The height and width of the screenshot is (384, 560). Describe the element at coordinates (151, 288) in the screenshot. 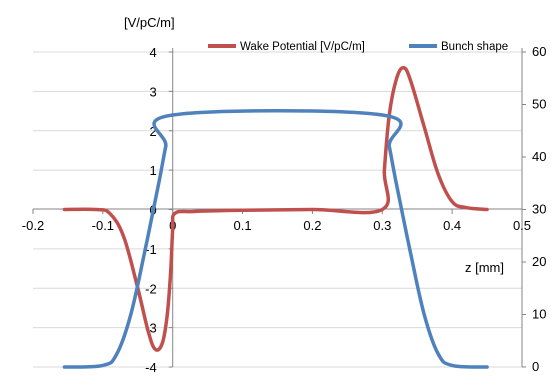

I see `y-left-tick-label: -2` at that location.